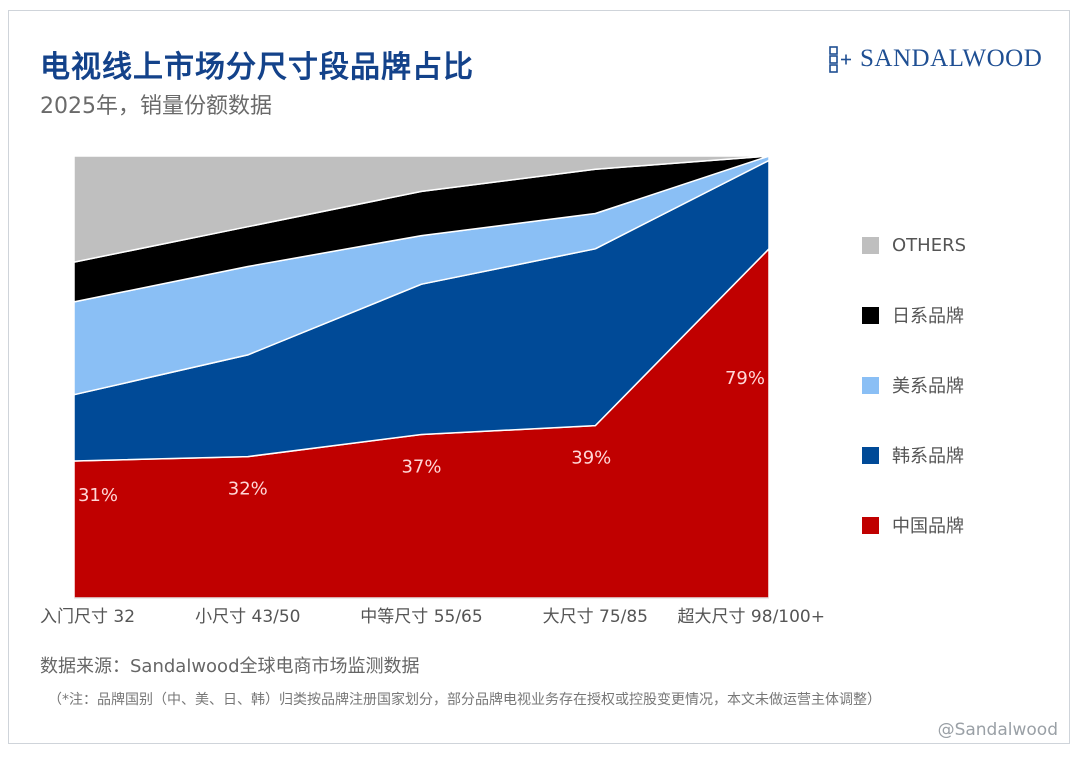 This screenshot has height=757, width=1080. What do you see at coordinates (951, 58) in the screenshot?
I see `logo-text: SANDALWOOD` at bounding box center [951, 58].